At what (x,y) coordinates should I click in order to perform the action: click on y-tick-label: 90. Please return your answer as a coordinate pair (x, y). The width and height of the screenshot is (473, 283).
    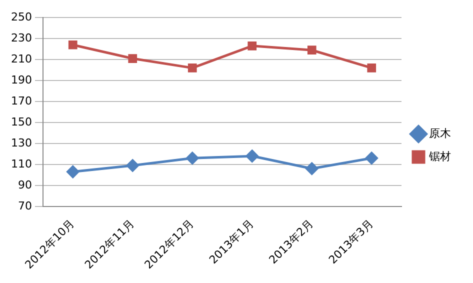
    Looking at the image, I should click on (25, 185).